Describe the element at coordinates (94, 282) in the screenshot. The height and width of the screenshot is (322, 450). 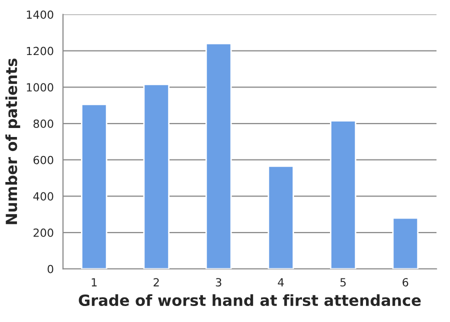
I see `x-tick-label: 1` at that location.